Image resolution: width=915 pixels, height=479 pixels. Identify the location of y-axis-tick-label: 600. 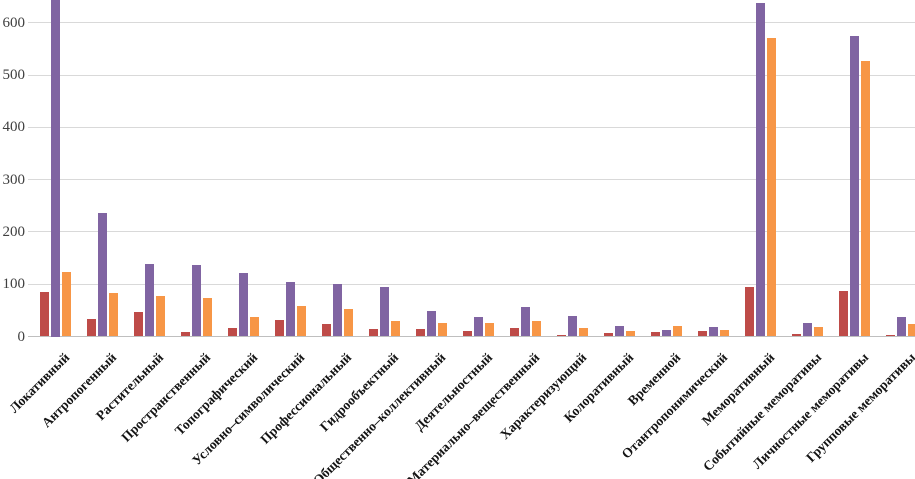
(14, 22).